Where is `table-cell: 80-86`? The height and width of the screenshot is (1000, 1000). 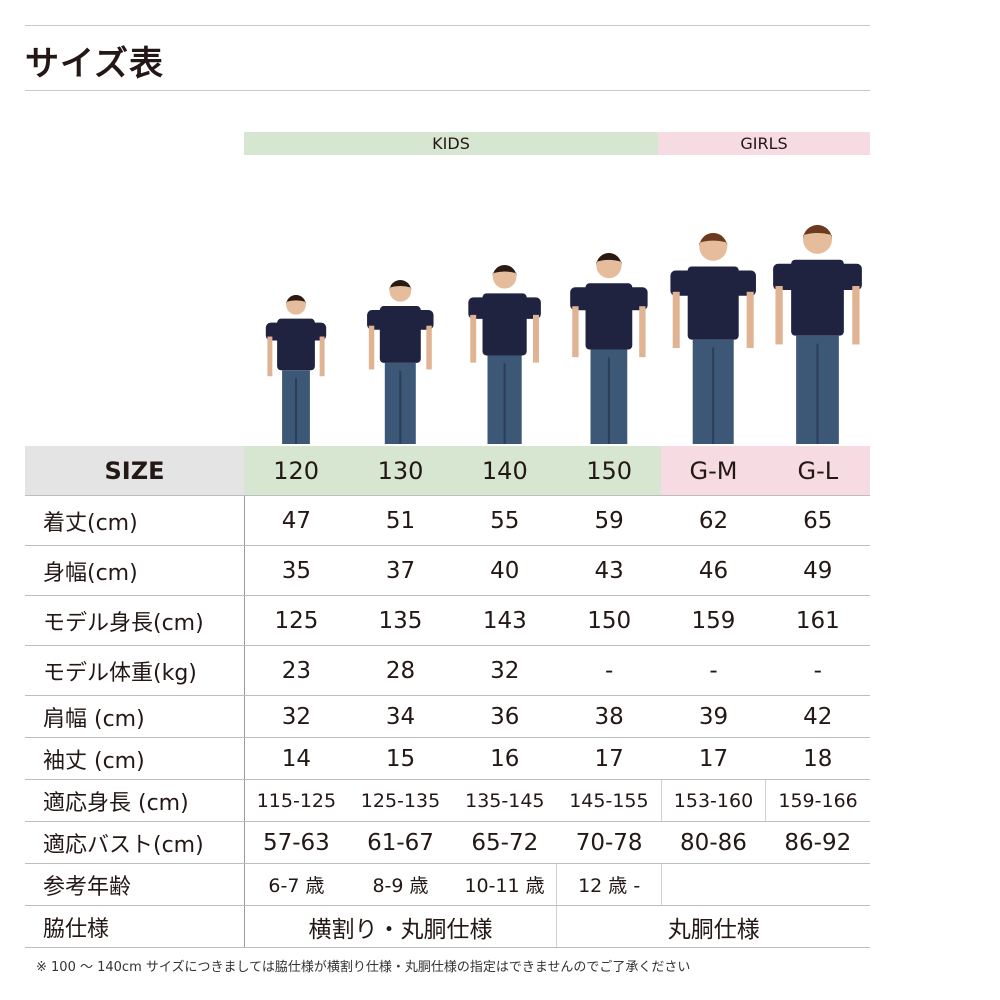
table-cell: 80-86 is located at coordinates (713, 842).